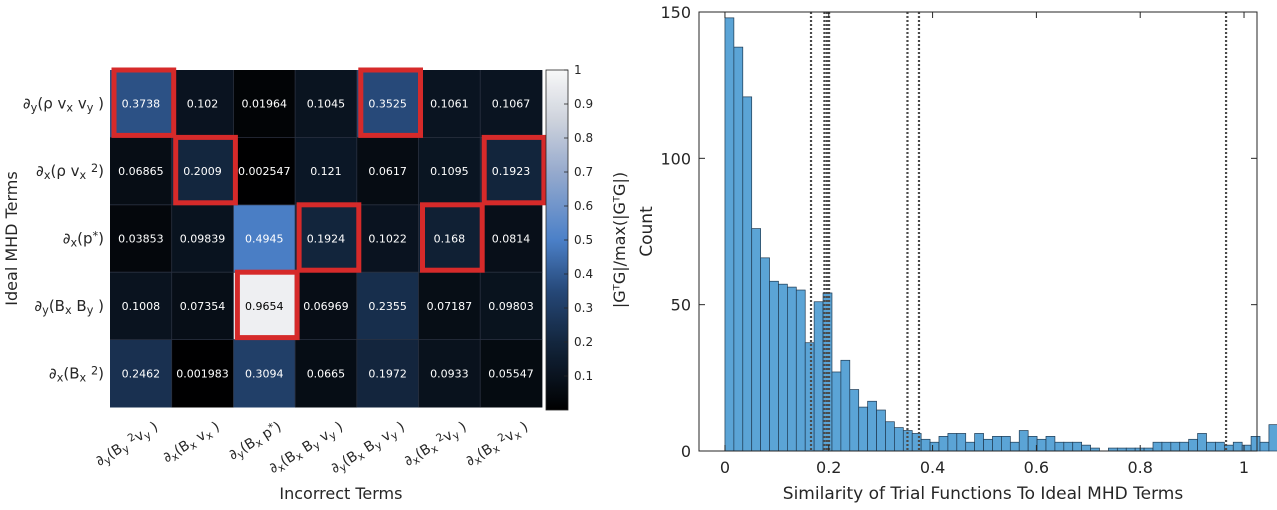 This screenshot has width=1277, height=510. I want to click on colorbar-tick-label: 0.8, so click(583, 138).